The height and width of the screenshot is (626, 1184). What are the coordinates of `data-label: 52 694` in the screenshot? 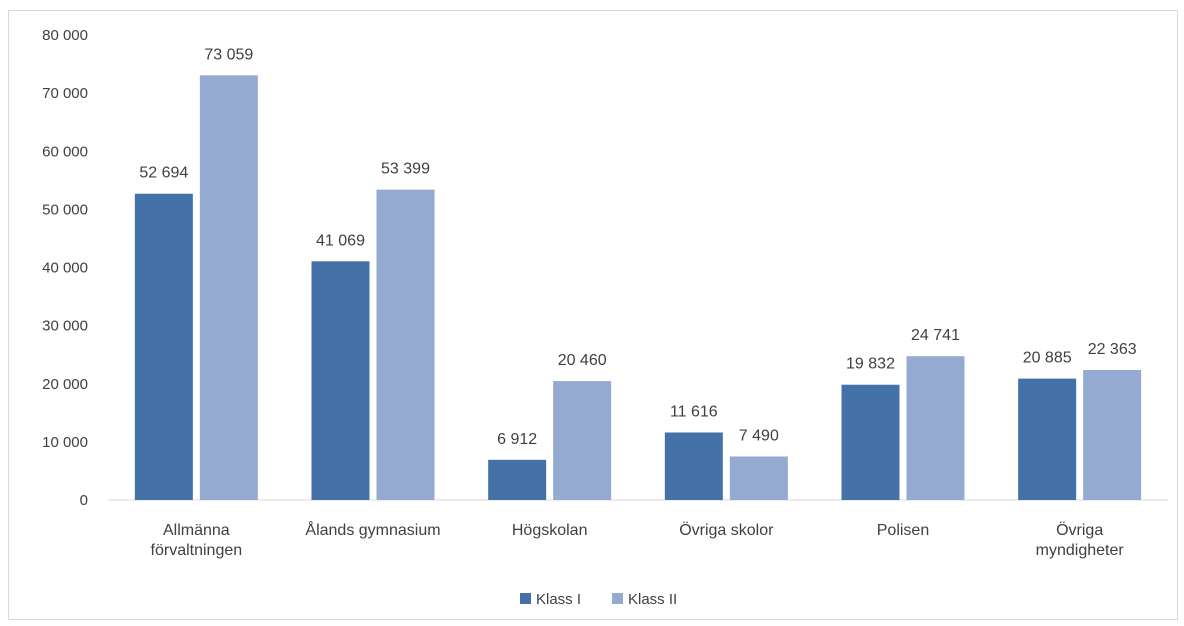 It's located at (163, 173).